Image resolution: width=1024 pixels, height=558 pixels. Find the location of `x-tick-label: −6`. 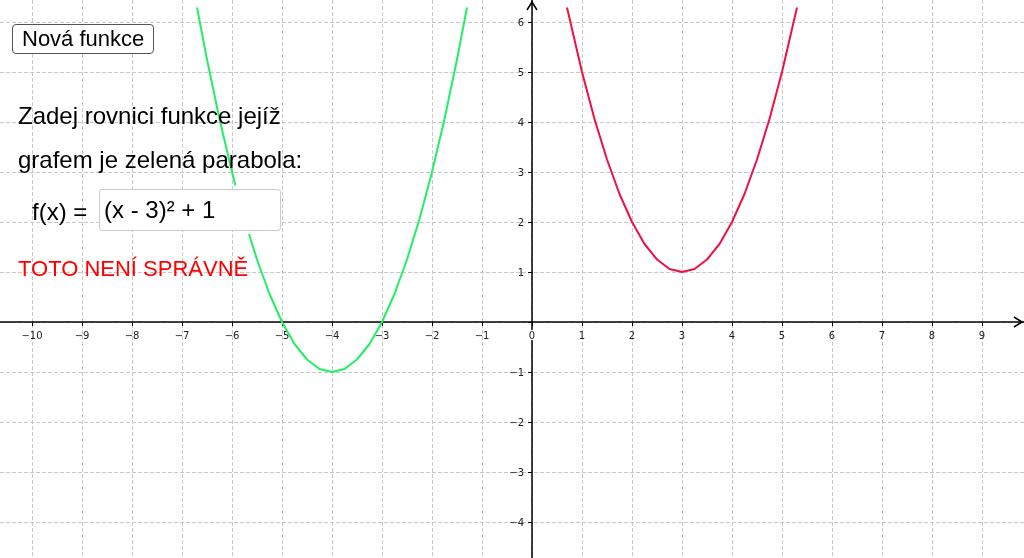

x-tick-label: −6 is located at coordinates (232, 335).